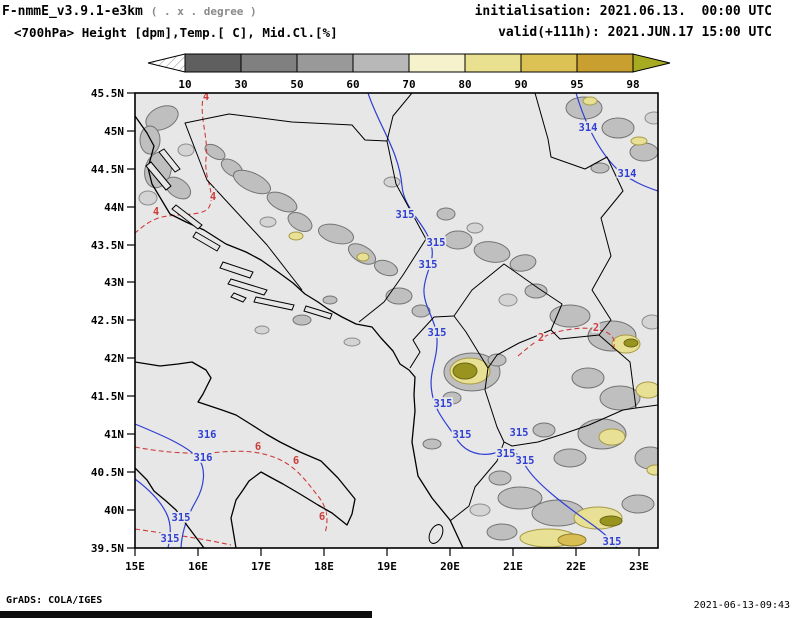 The image size is (800, 618). I want to click on lat-tick-label: 45N, so click(114, 131).